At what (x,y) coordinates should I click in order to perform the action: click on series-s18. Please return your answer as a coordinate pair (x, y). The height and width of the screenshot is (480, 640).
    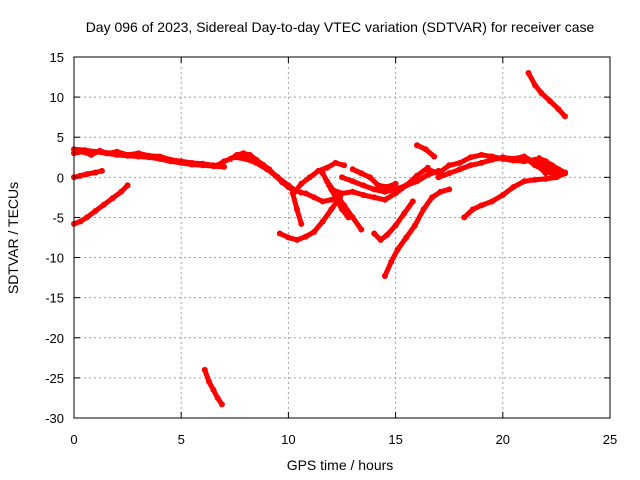
    Looking at the image, I should click on (417, 232).